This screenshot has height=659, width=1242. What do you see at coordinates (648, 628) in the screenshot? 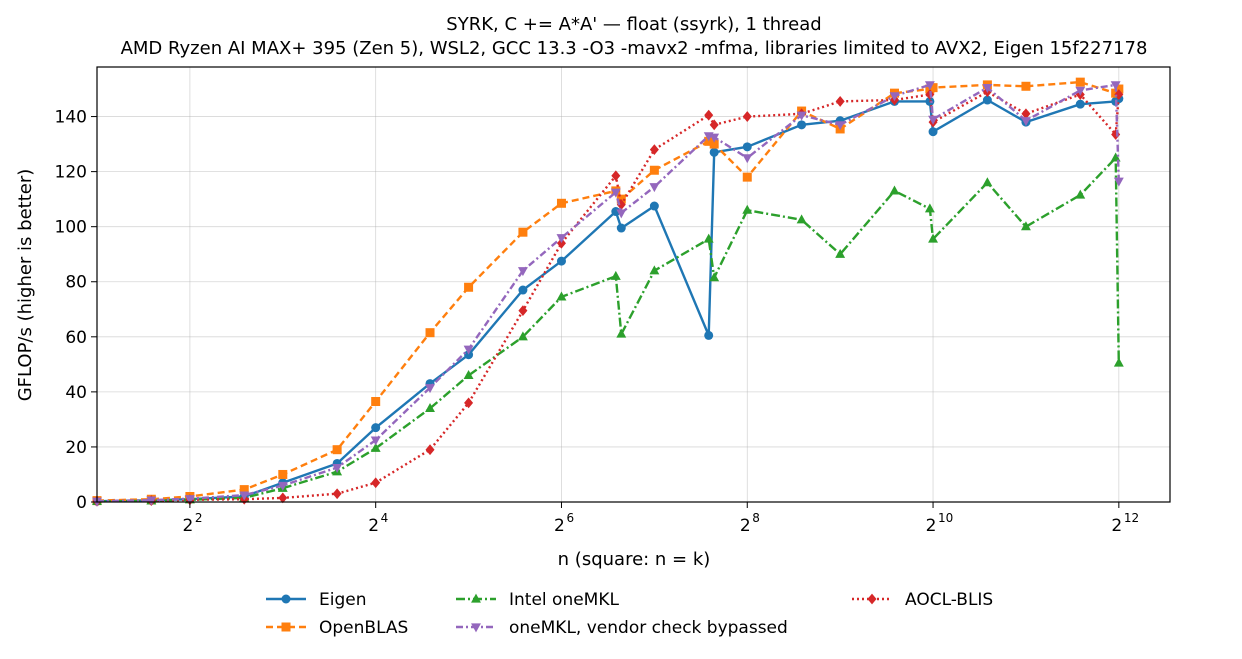
I see `legend-label: oneMKL, vendor check bypassed` at bounding box center [648, 628].